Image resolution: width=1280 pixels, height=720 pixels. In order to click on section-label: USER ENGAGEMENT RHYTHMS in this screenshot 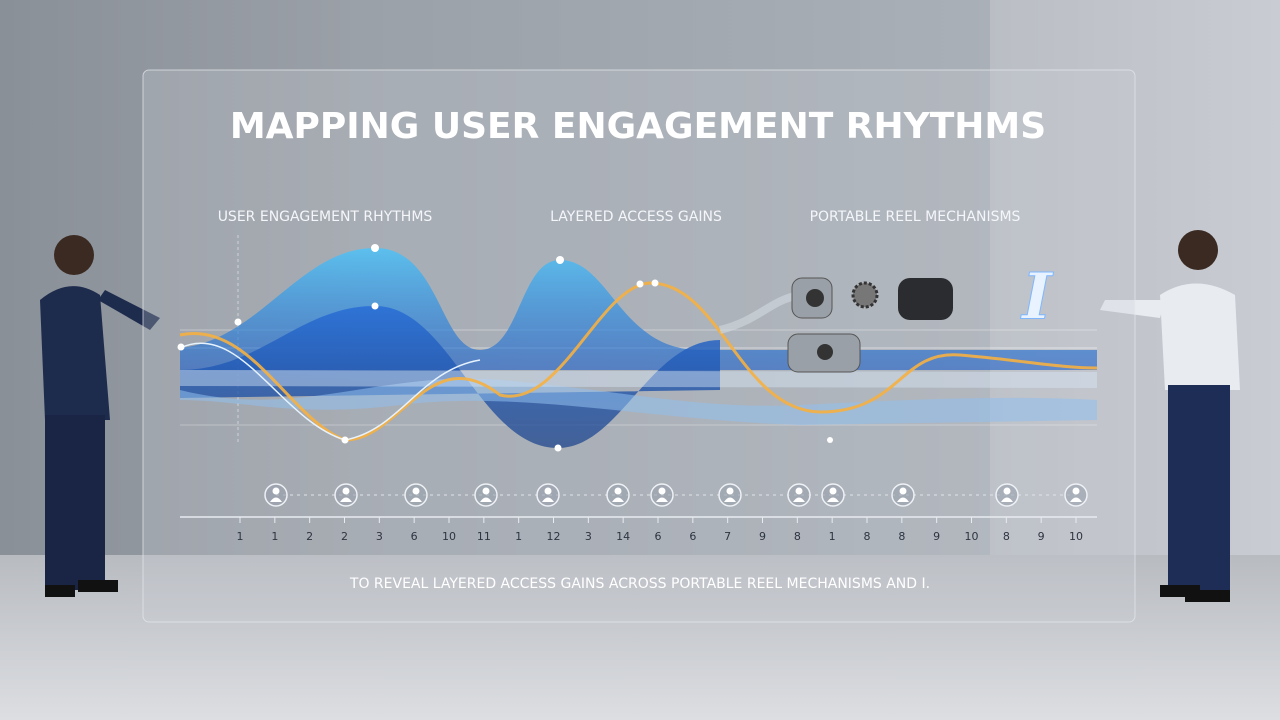, I will do `click(325, 217)`.